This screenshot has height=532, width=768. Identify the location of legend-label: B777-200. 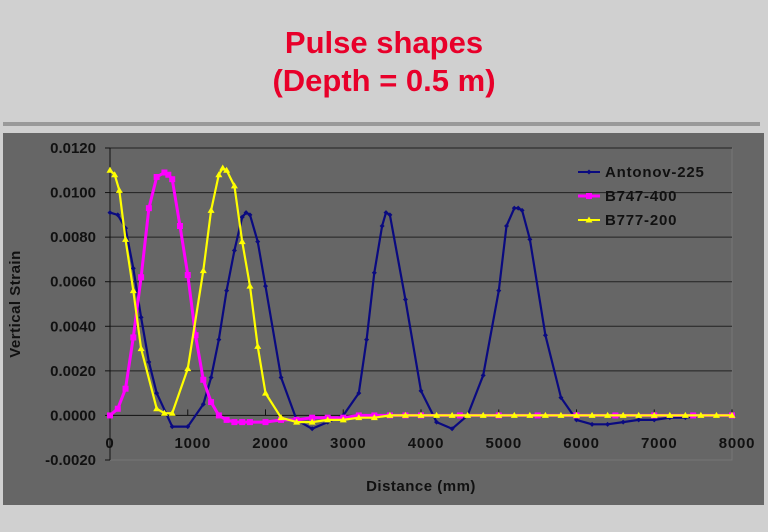
(641, 220).